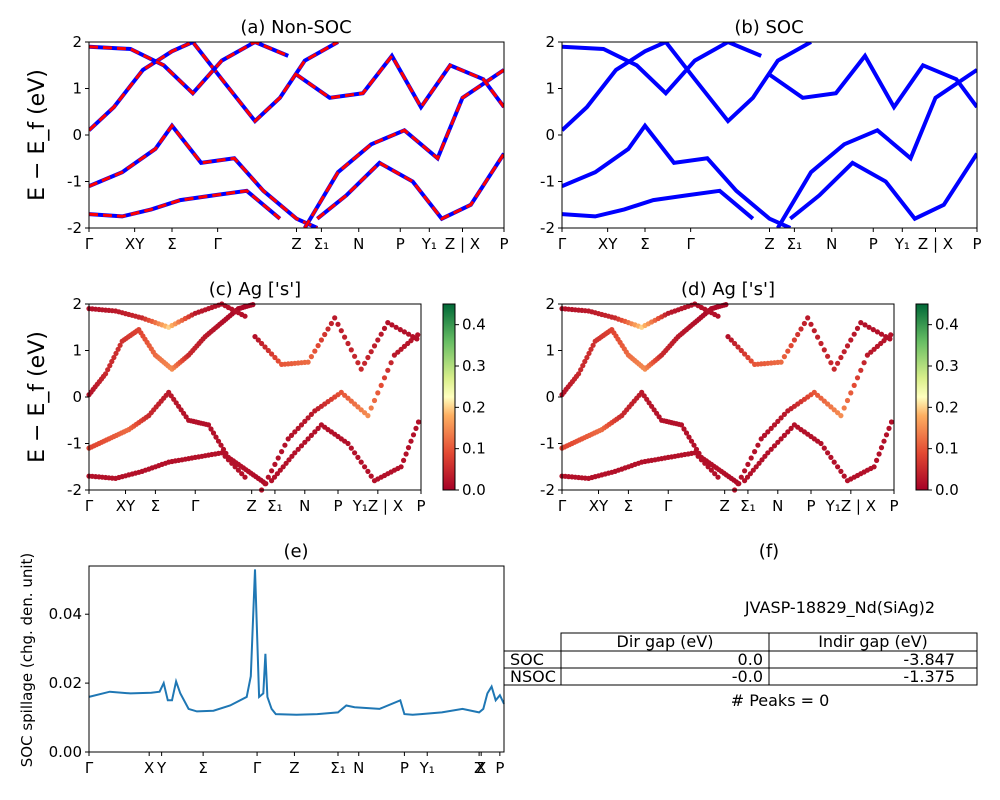  What do you see at coordinates (929, 676) in the screenshot?
I see `table-row-nsoc-indir: -1.375` at bounding box center [929, 676].